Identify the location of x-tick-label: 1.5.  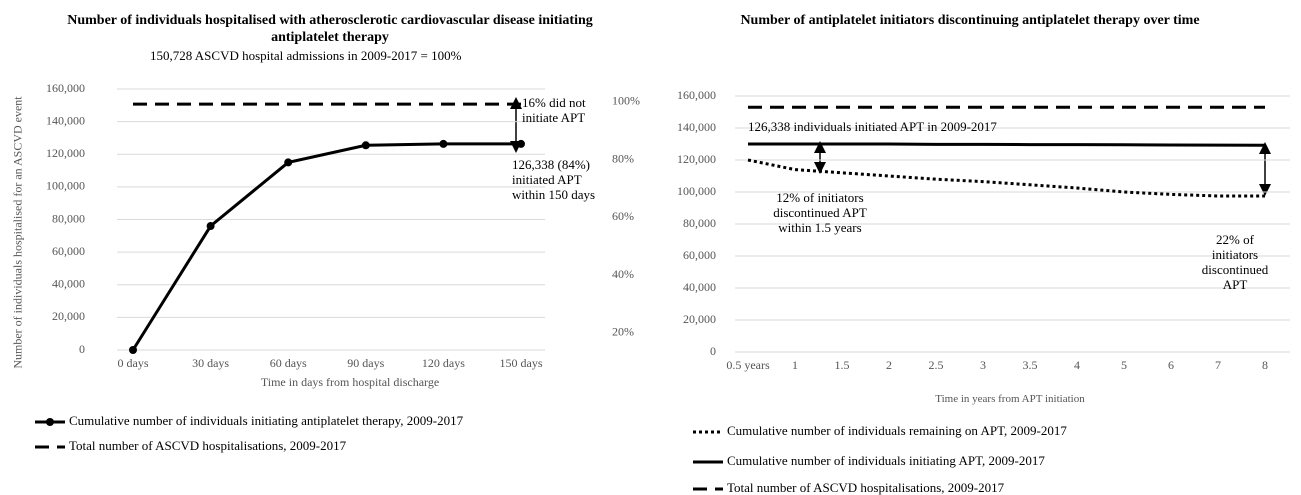
(842, 365).